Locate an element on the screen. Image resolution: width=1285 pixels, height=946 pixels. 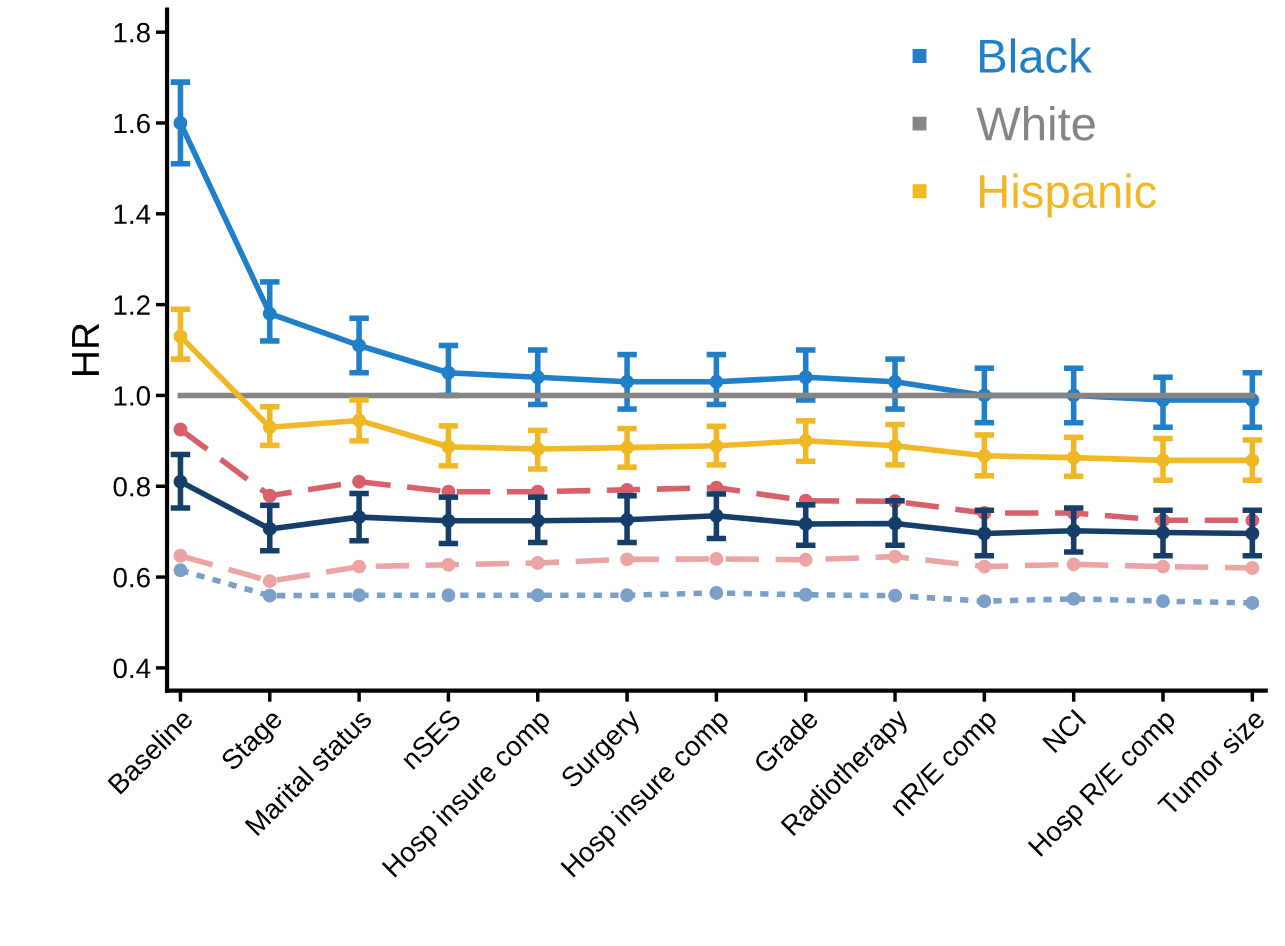
y-tick-label: 0.6 is located at coordinates (131, 577).